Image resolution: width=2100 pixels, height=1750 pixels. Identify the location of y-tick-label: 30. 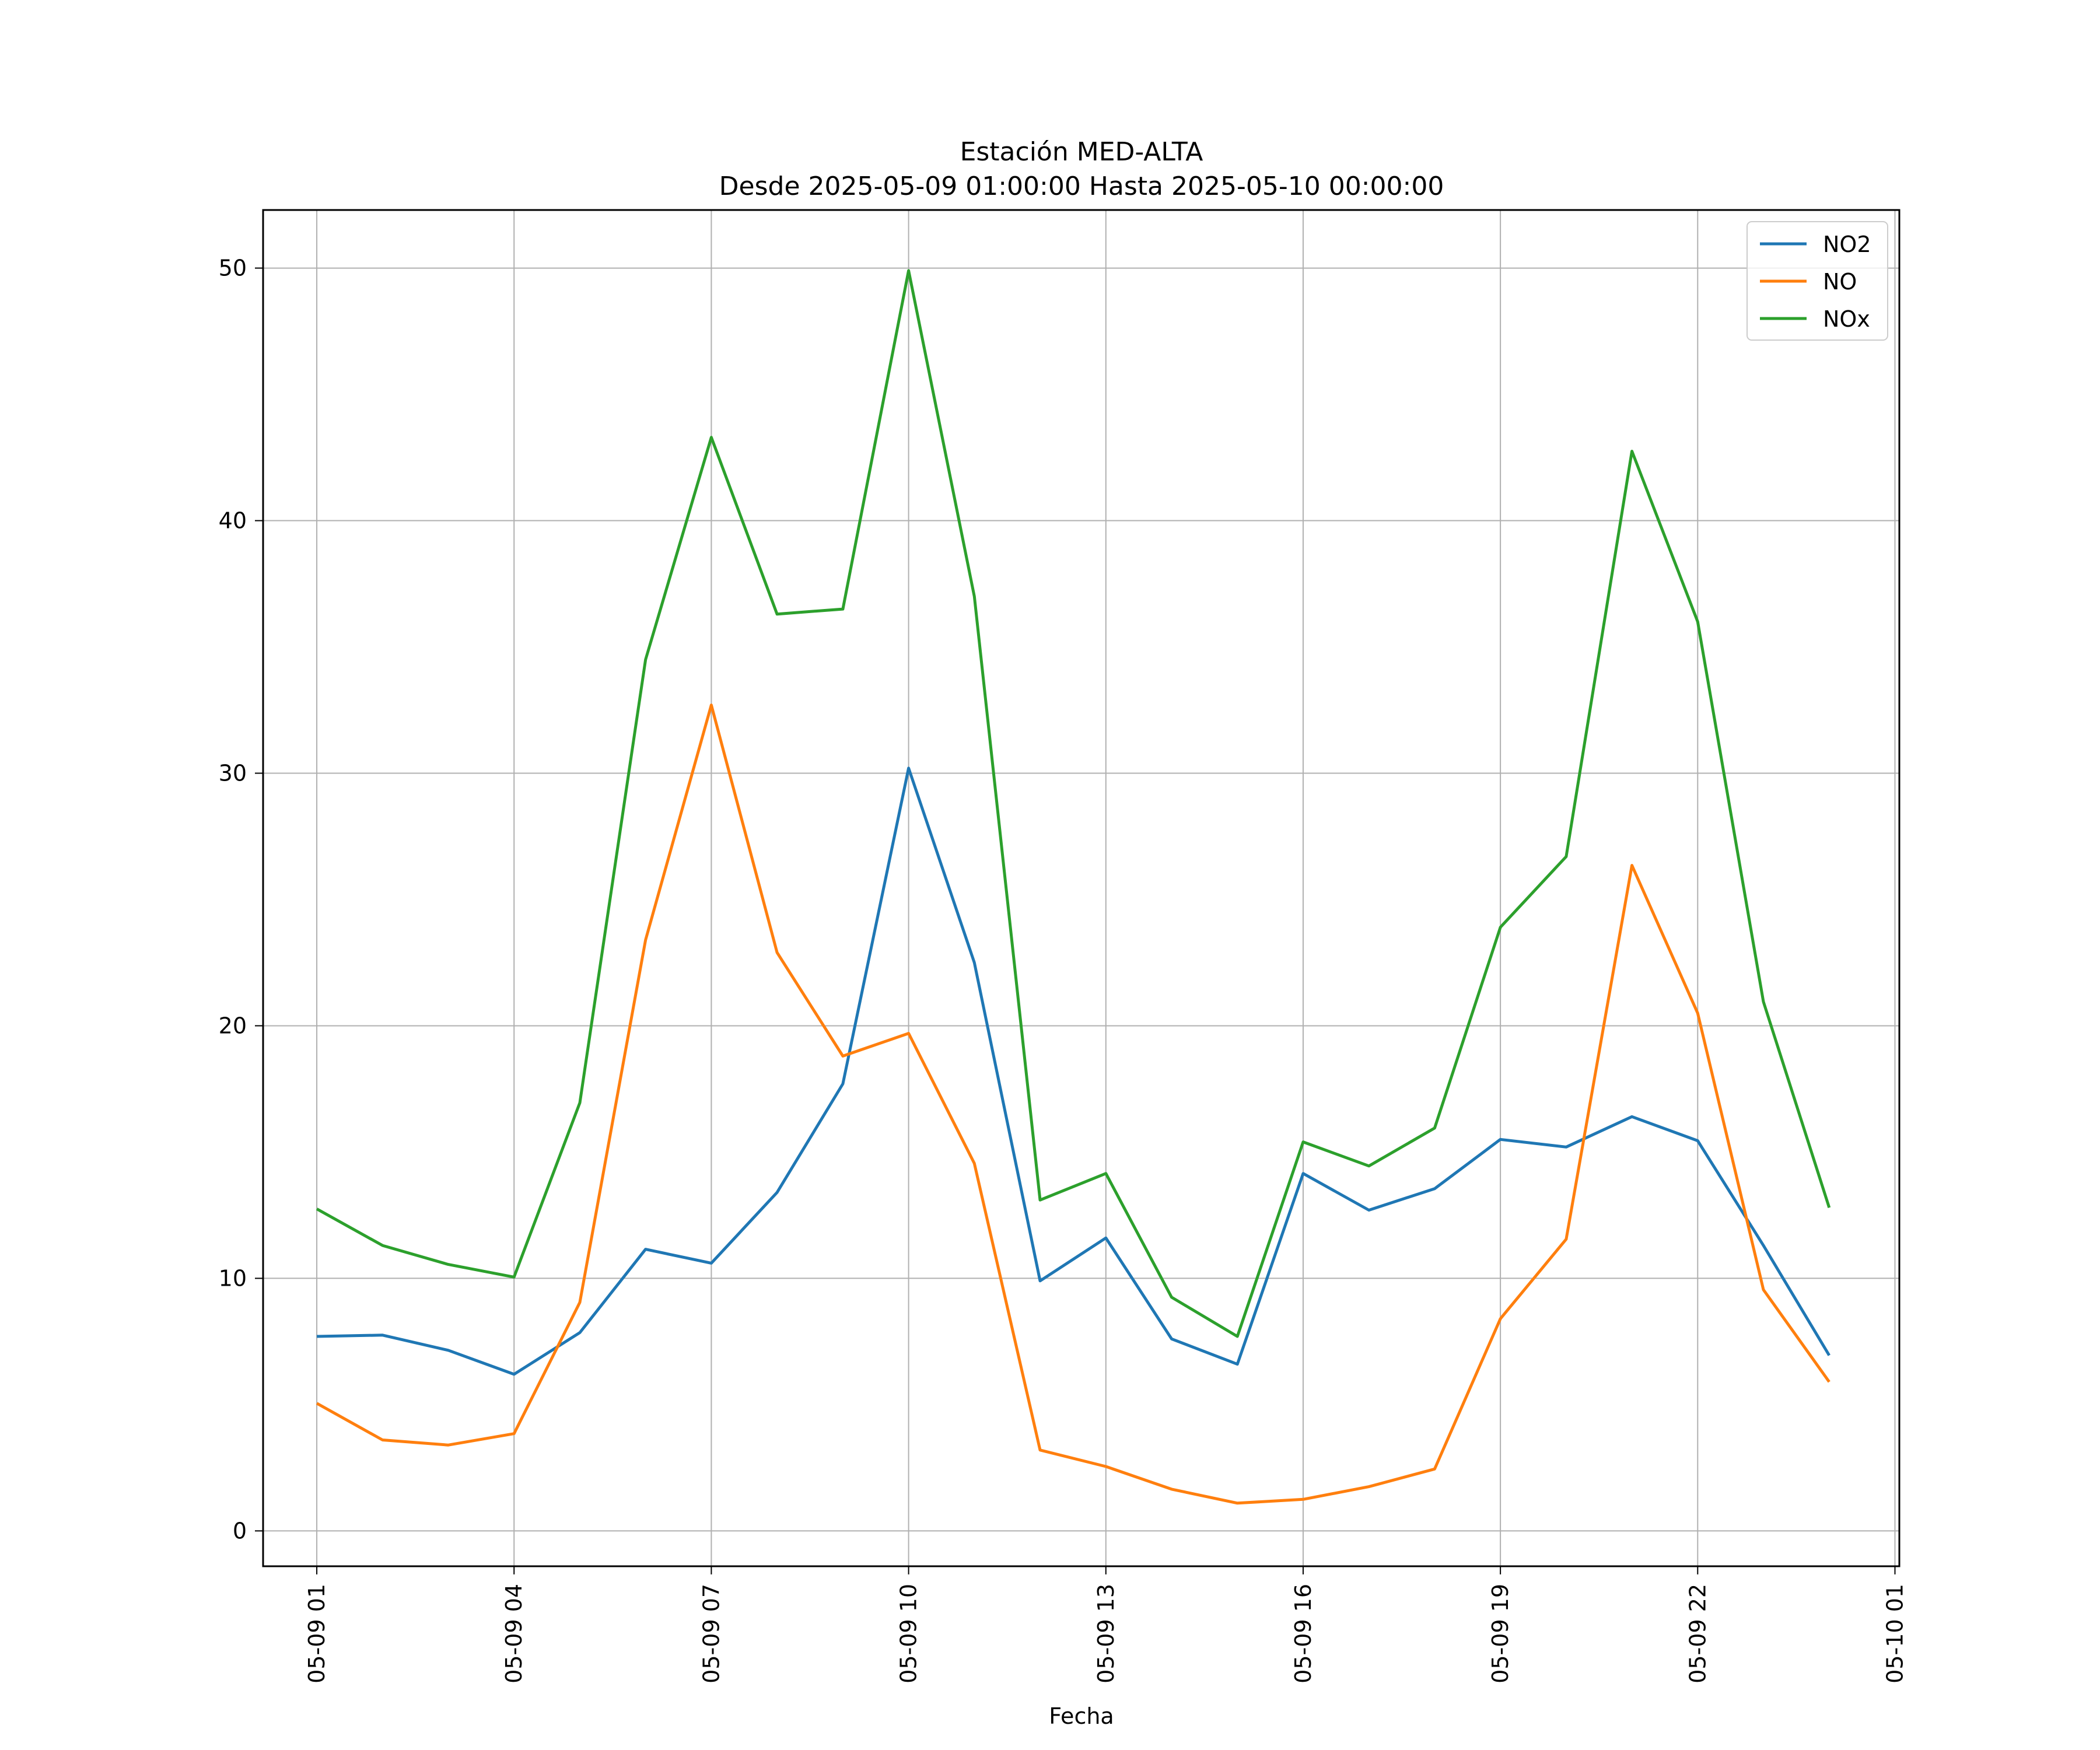
(233, 773).